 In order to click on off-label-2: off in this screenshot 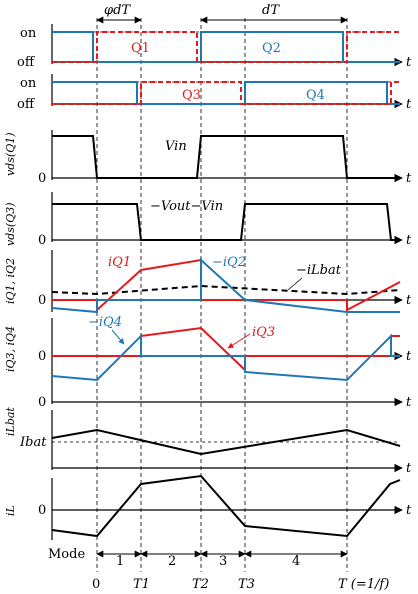, I will do `click(26, 104)`.